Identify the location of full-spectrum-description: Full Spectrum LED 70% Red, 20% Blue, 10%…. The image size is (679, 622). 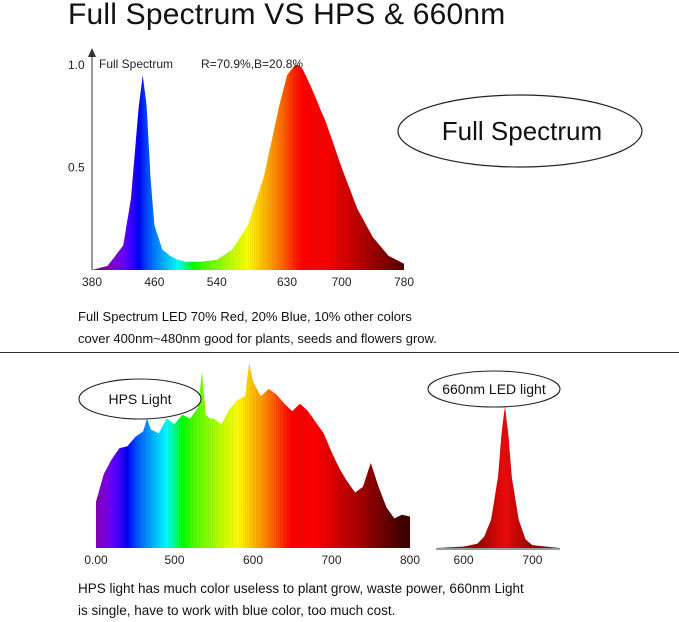
(257, 328).